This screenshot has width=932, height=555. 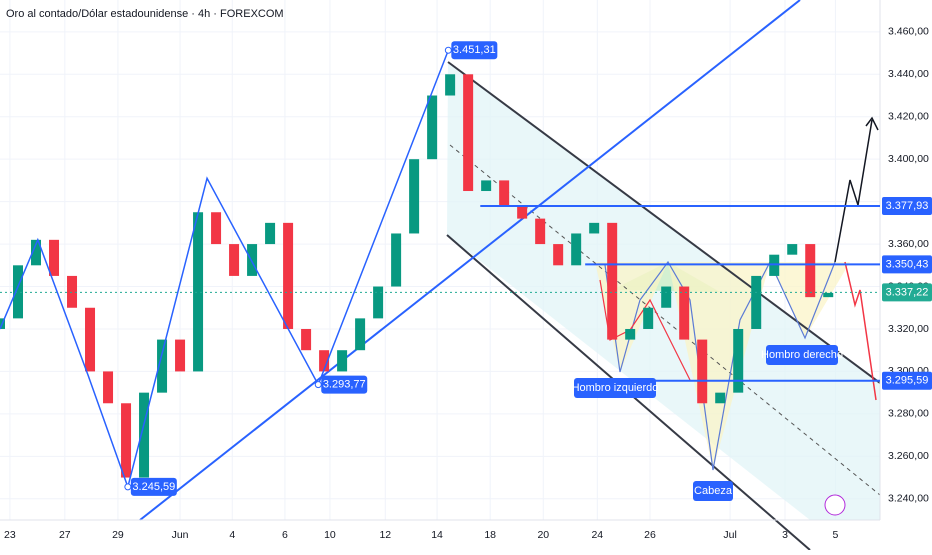 What do you see at coordinates (908, 329) in the screenshot?
I see `y-tick-label: 3.320,00` at bounding box center [908, 329].